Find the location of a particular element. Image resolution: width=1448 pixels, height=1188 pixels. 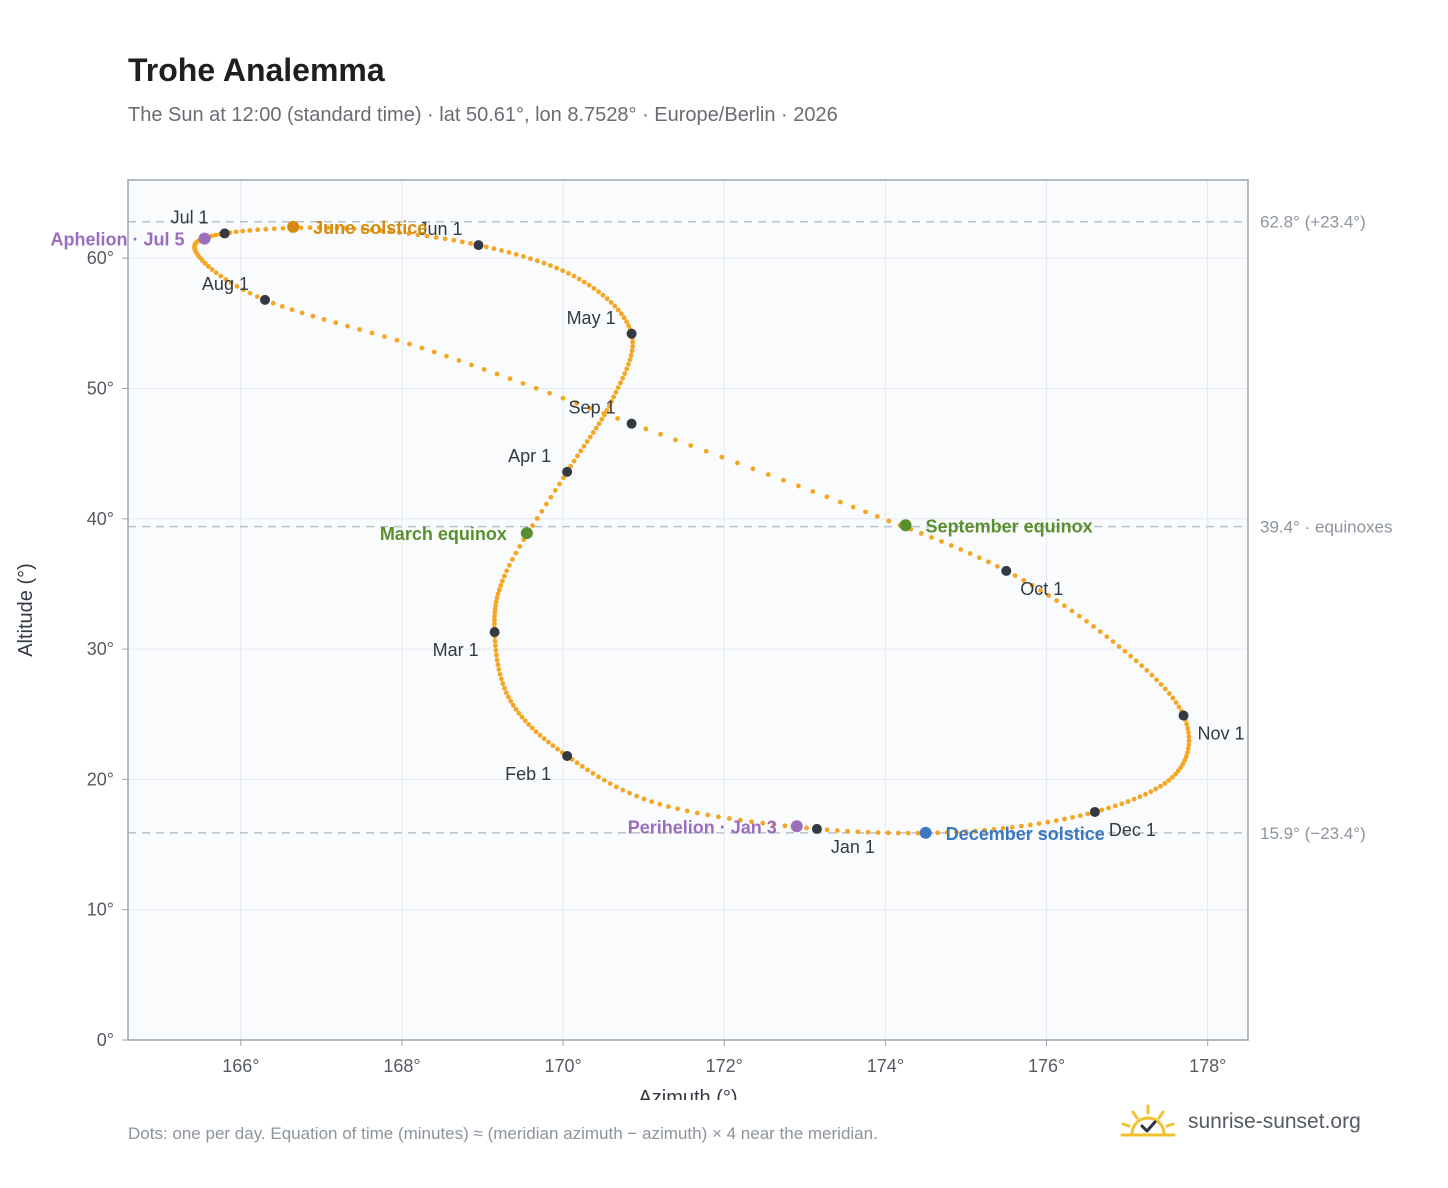

month-label: May 1 is located at coordinates (591, 318).